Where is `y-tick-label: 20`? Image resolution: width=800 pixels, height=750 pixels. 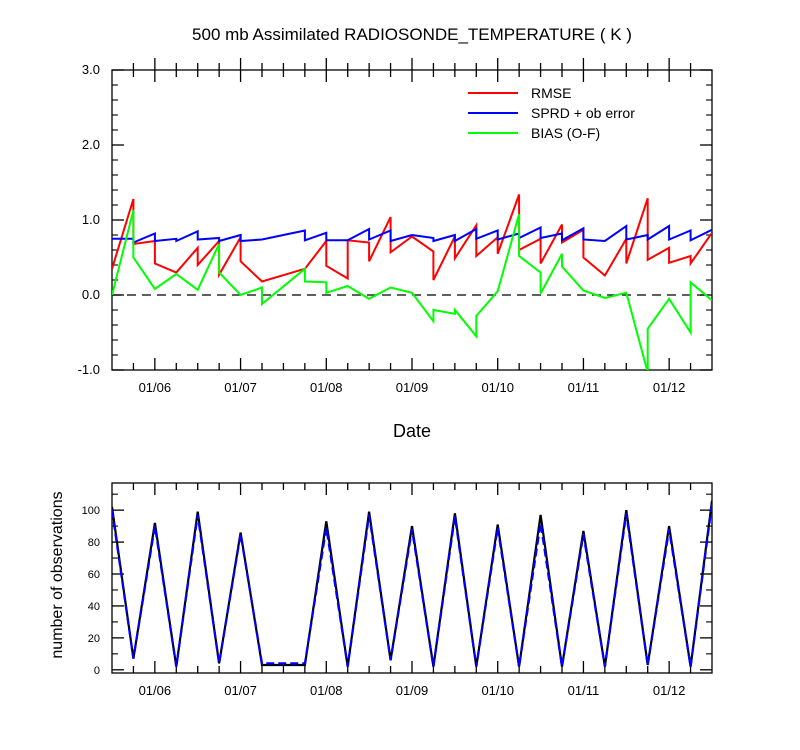
y-tick-label: 20 is located at coordinates (94, 639).